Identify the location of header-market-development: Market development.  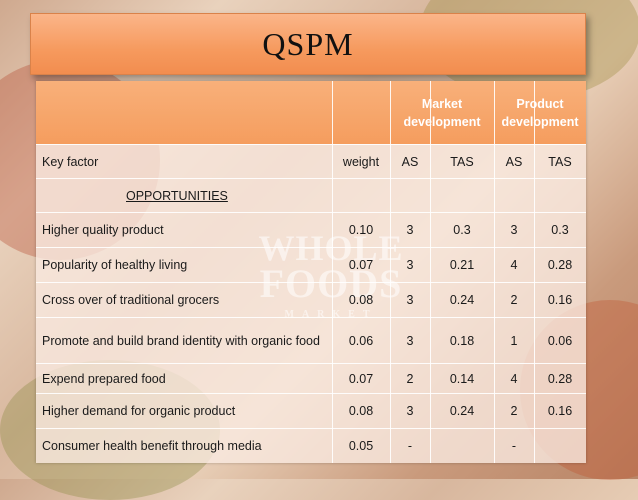
(442, 112).